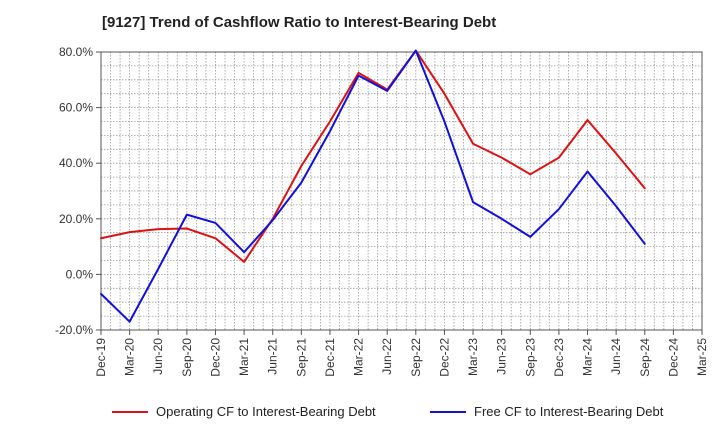 The height and width of the screenshot is (440, 720). I want to click on legend-free-cf-swatch, so click(448, 411).